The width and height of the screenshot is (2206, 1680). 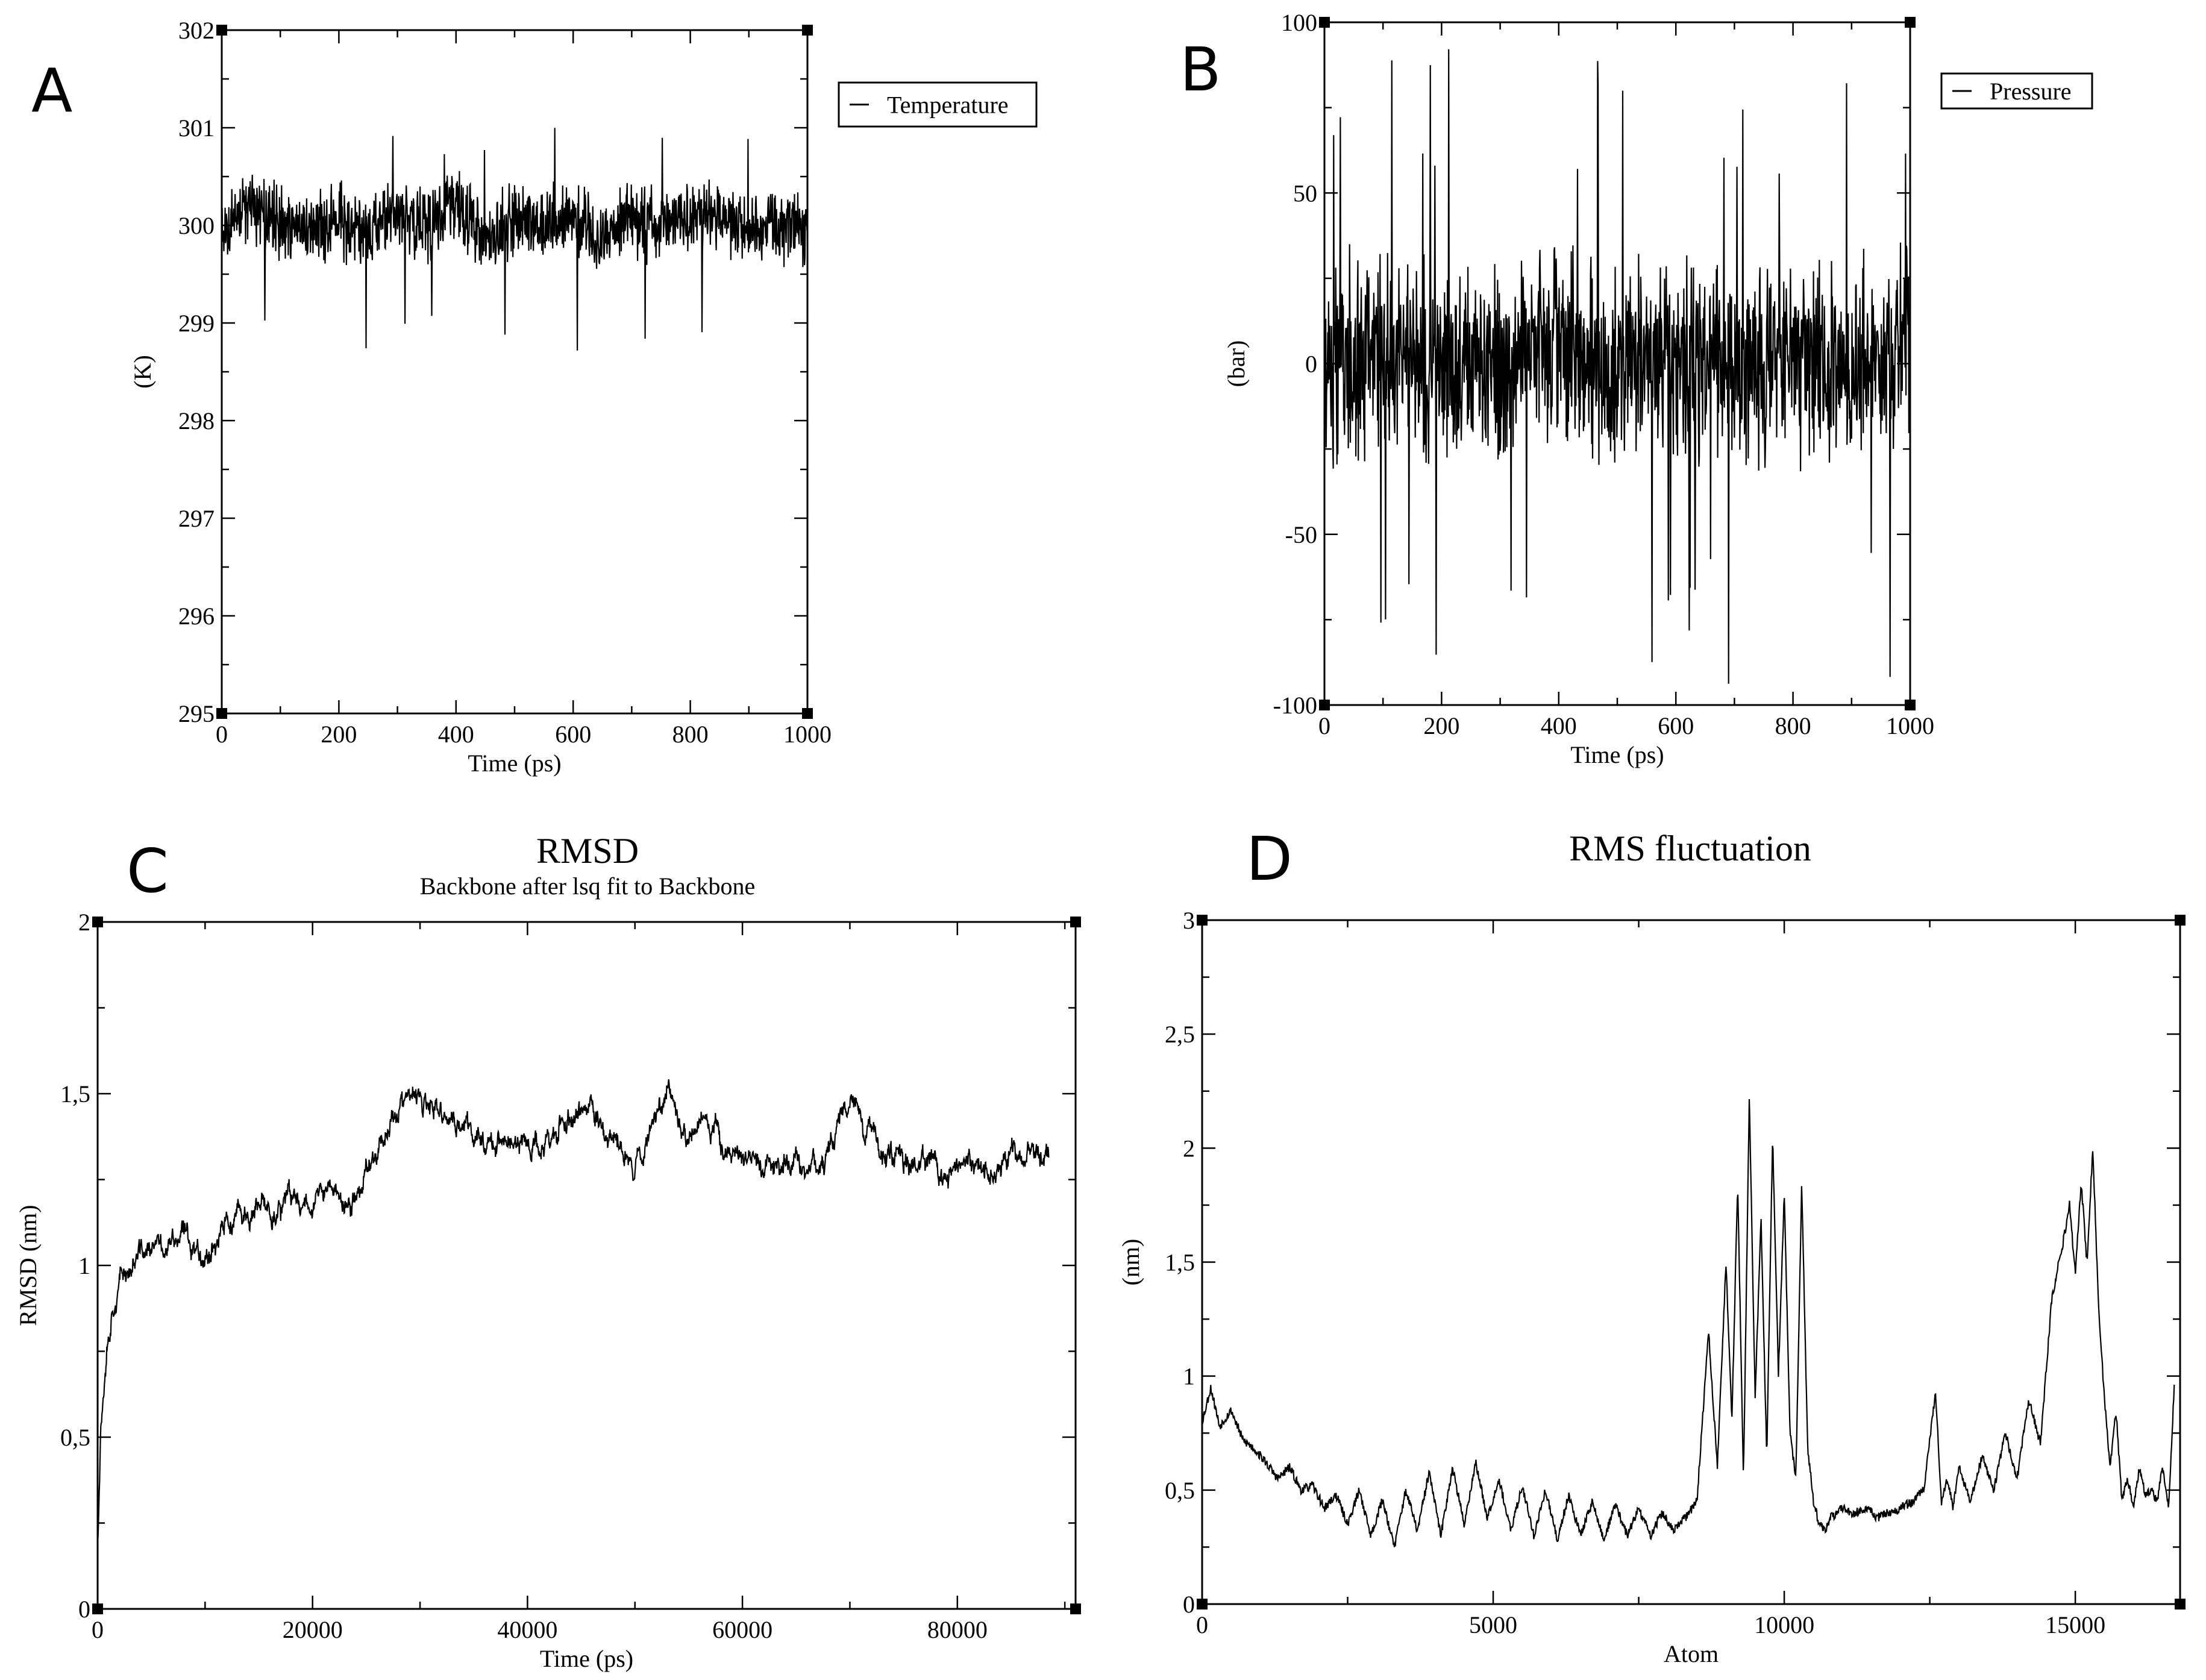 What do you see at coordinates (1295, 705) in the screenshot?
I see `y-tick-label: -100` at bounding box center [1295, 705].